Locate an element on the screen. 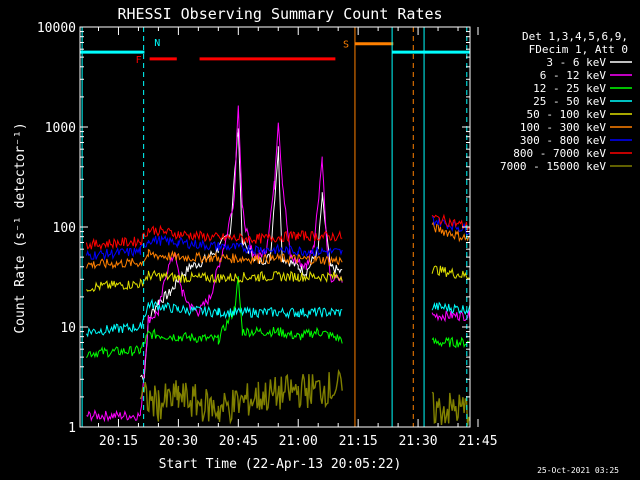 The height and width of the screenshot is (480, 640). x-tick-label: 20:45 is located at coordinates (238, 441).